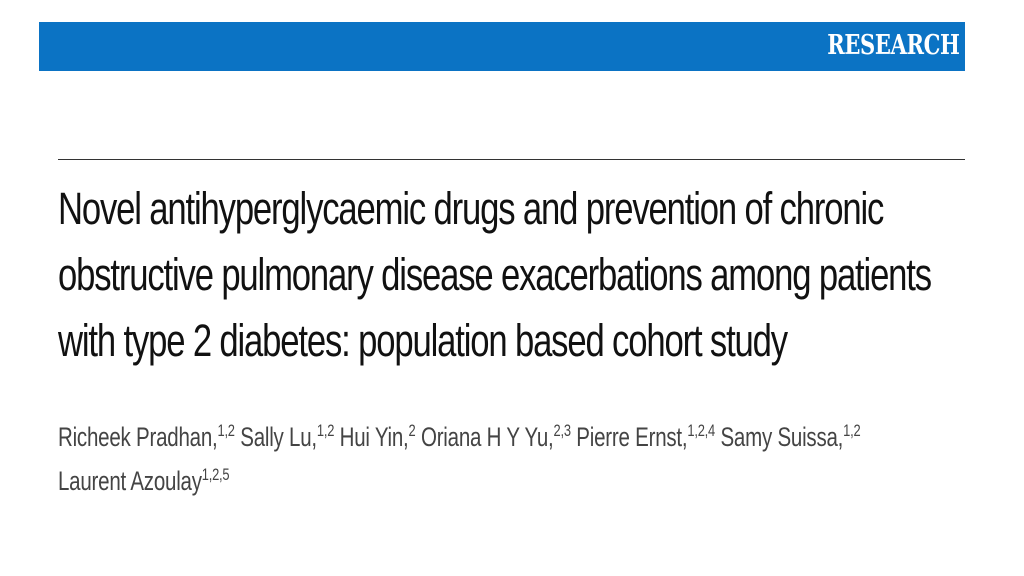 This screenshot has width=1024, height=576. Describe the element at coordinates (701, 430) in the screenshot. I see `author-affiliation: 1,2,4` at that location.